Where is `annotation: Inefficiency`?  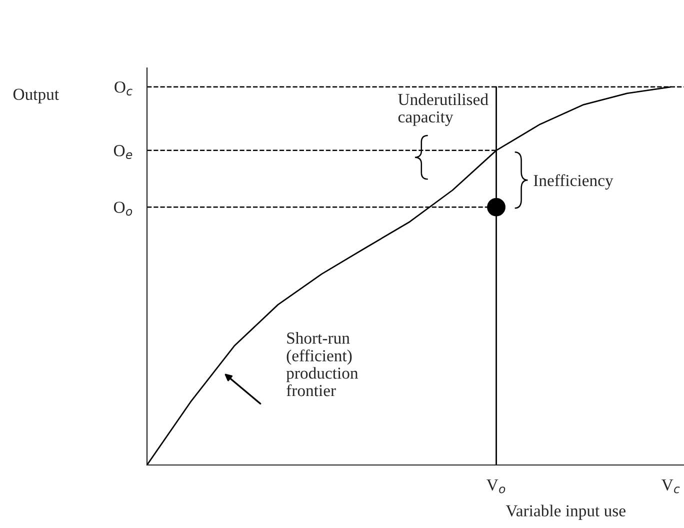 annotation: Inefficiency is located at coordinates (574, 182).